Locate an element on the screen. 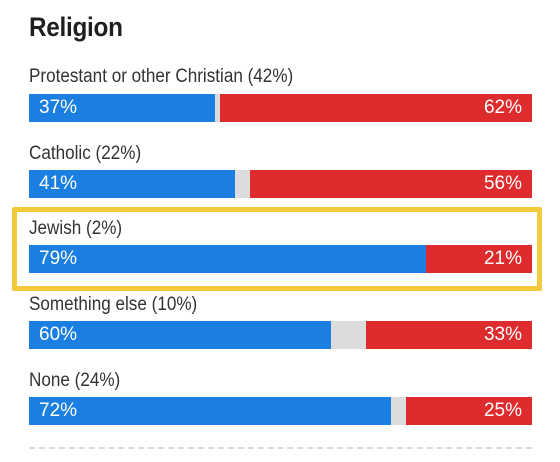  data-label-dem: 37% is located at coordinates (58, 107).